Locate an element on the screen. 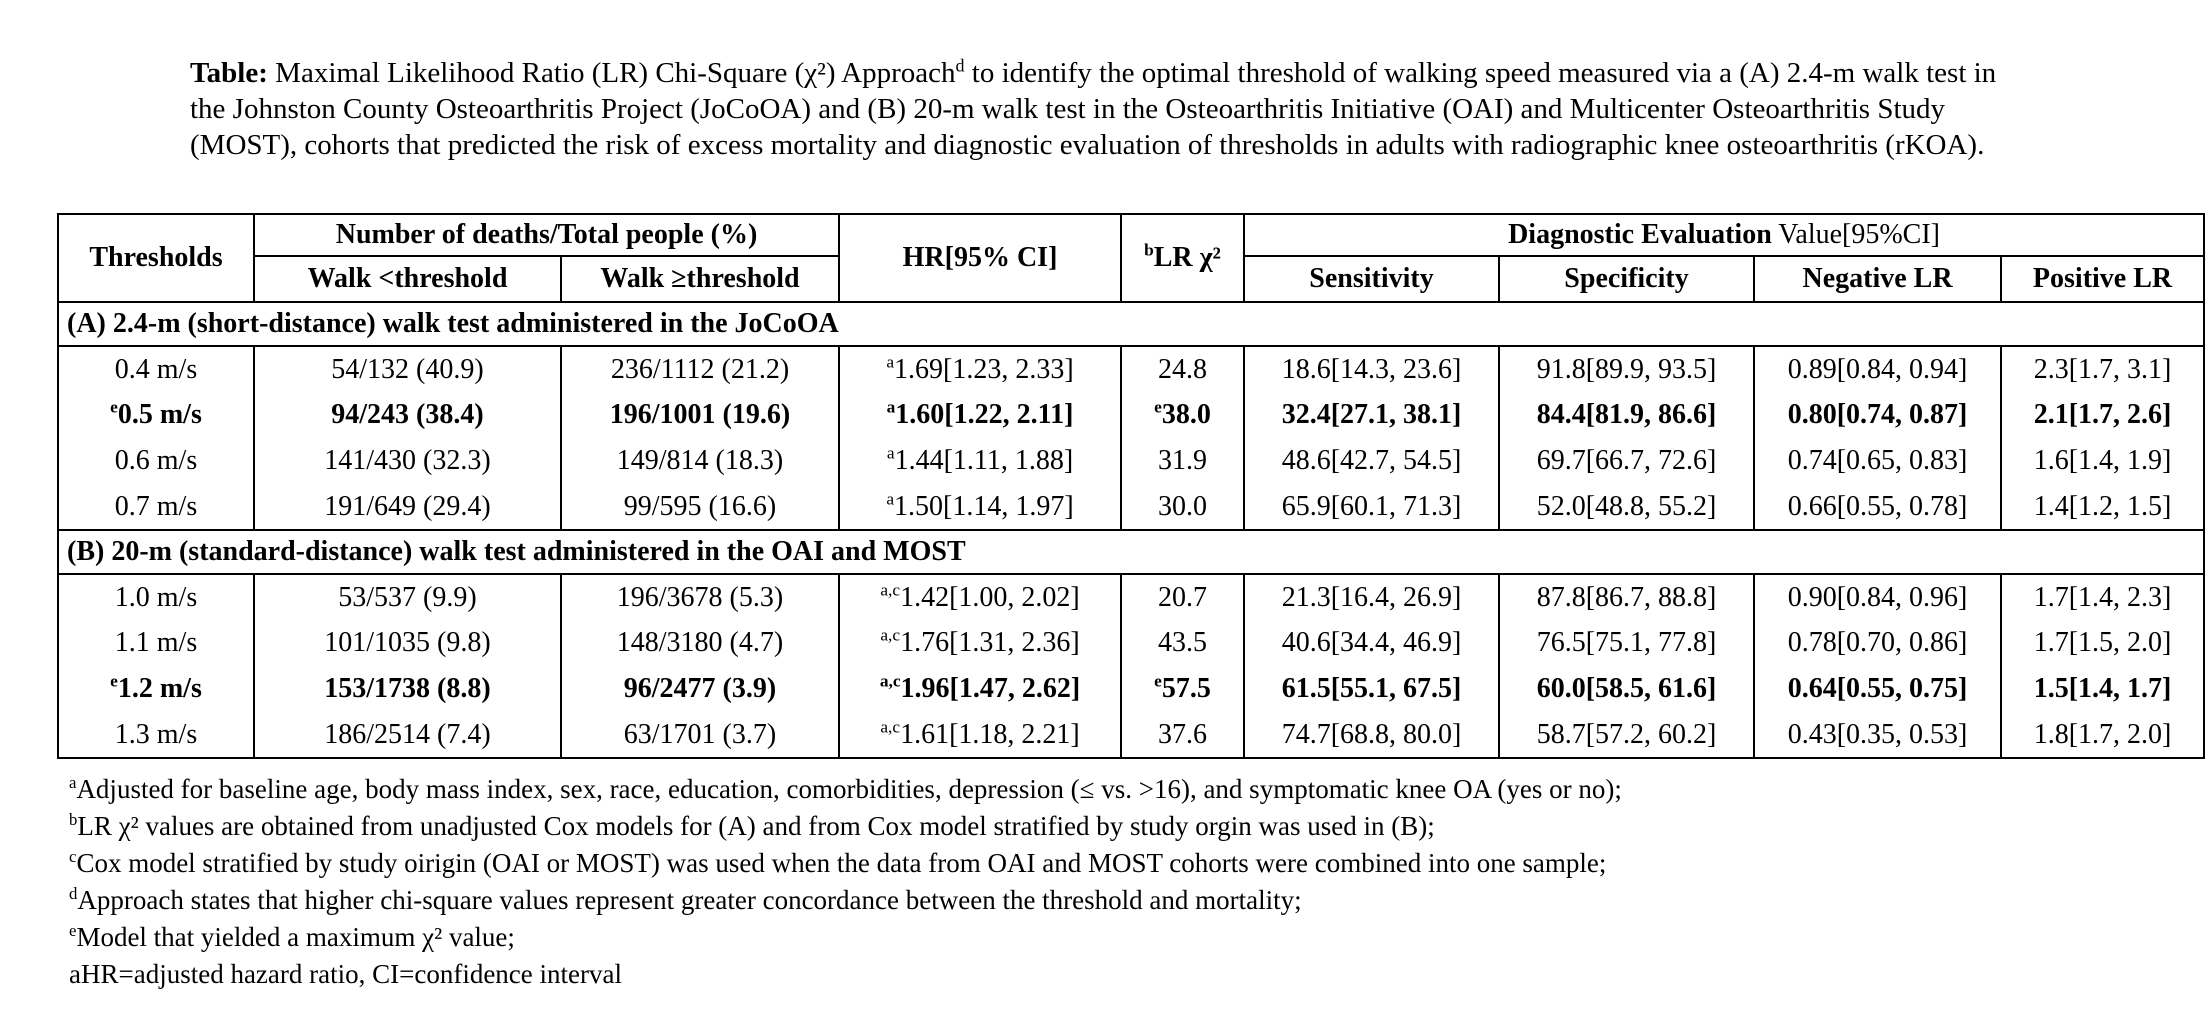  deaths-ge-cell: 99/595 (16.6) is located at coordinates (700, 507).